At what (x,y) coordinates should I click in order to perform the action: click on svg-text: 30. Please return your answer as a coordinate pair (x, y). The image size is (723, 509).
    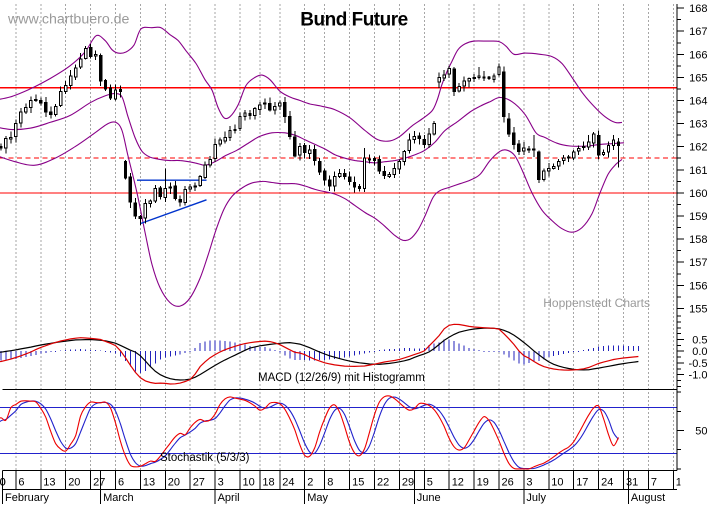
    Looking at the image, I should click on (3, 483).